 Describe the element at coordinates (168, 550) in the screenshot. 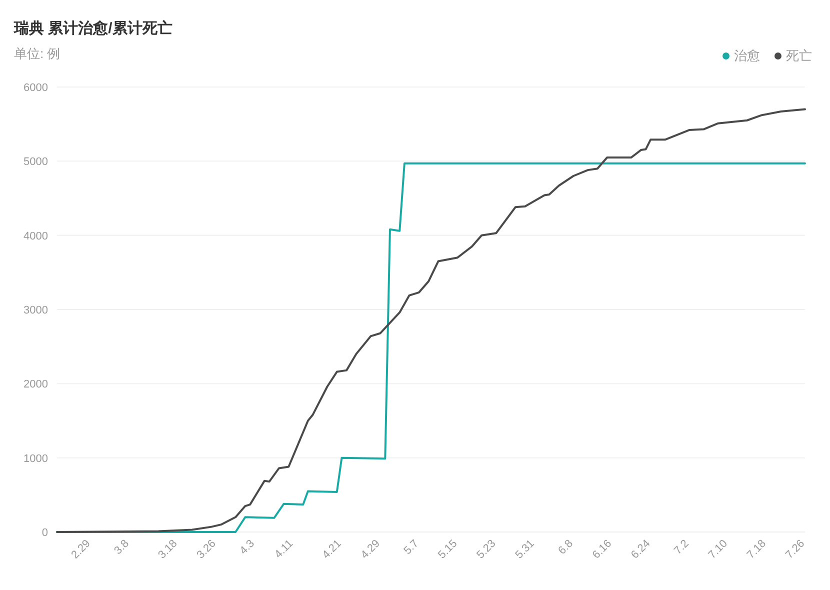

I see `x-tick-label: 3.18` at that location.